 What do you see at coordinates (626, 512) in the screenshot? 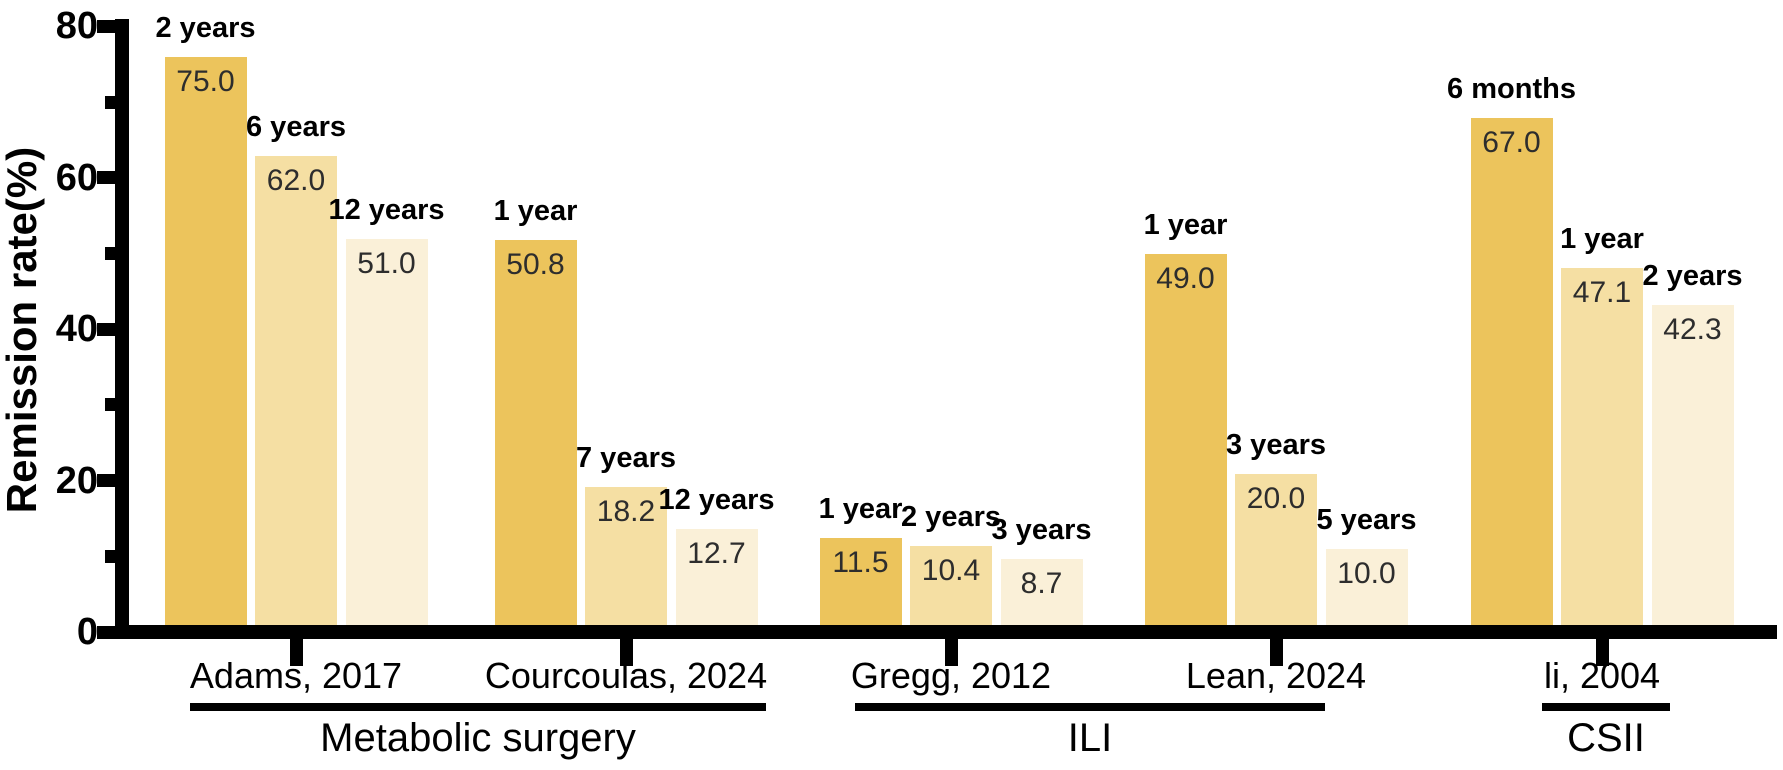
I see `bar-value-label: 18.2` at bounding box center [626, 512].